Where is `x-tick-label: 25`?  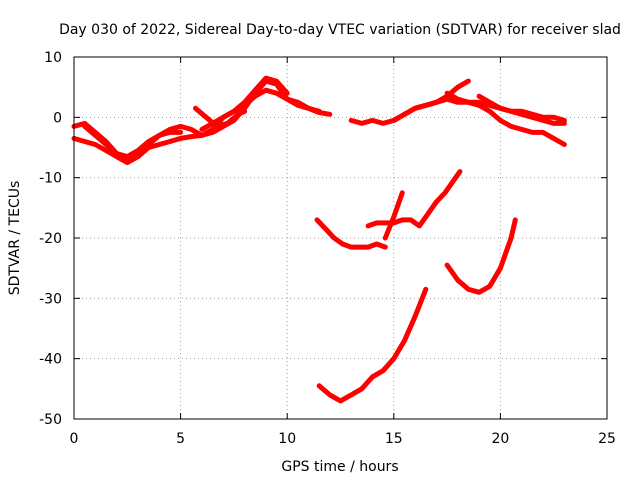 x-tick-label: 25 is located at coordinates (607, 439).